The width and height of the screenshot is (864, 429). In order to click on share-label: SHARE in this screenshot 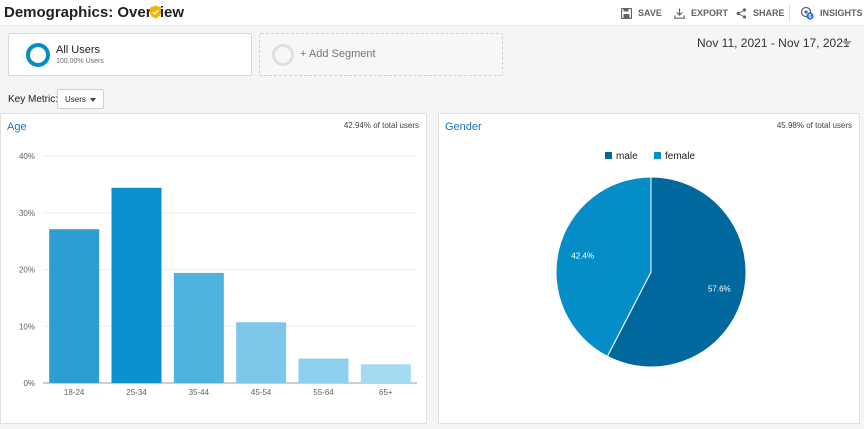, I will do `click(769, 13)`.